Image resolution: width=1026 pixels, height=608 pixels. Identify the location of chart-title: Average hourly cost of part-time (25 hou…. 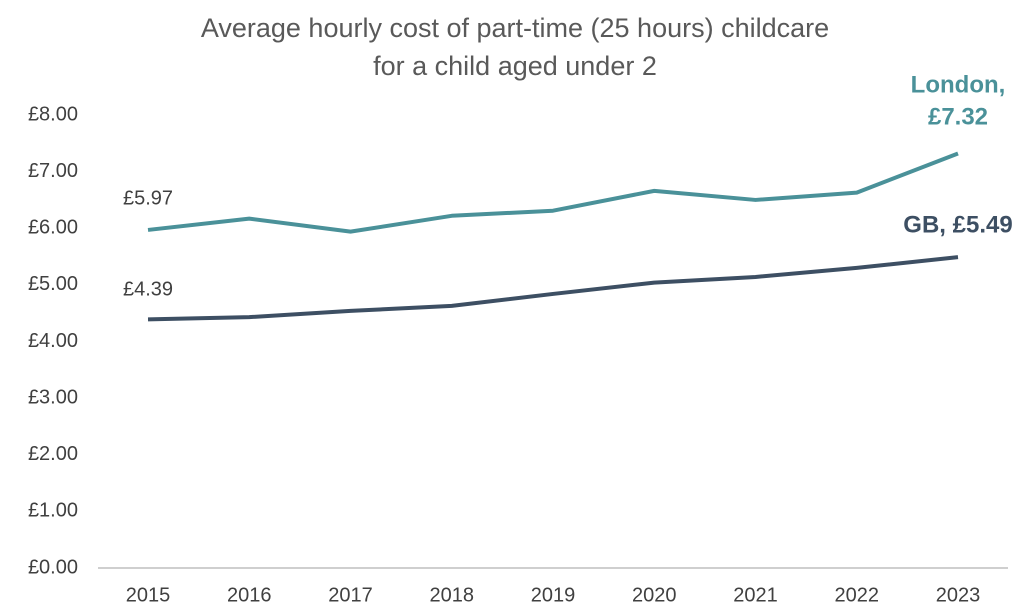
(515, 28).